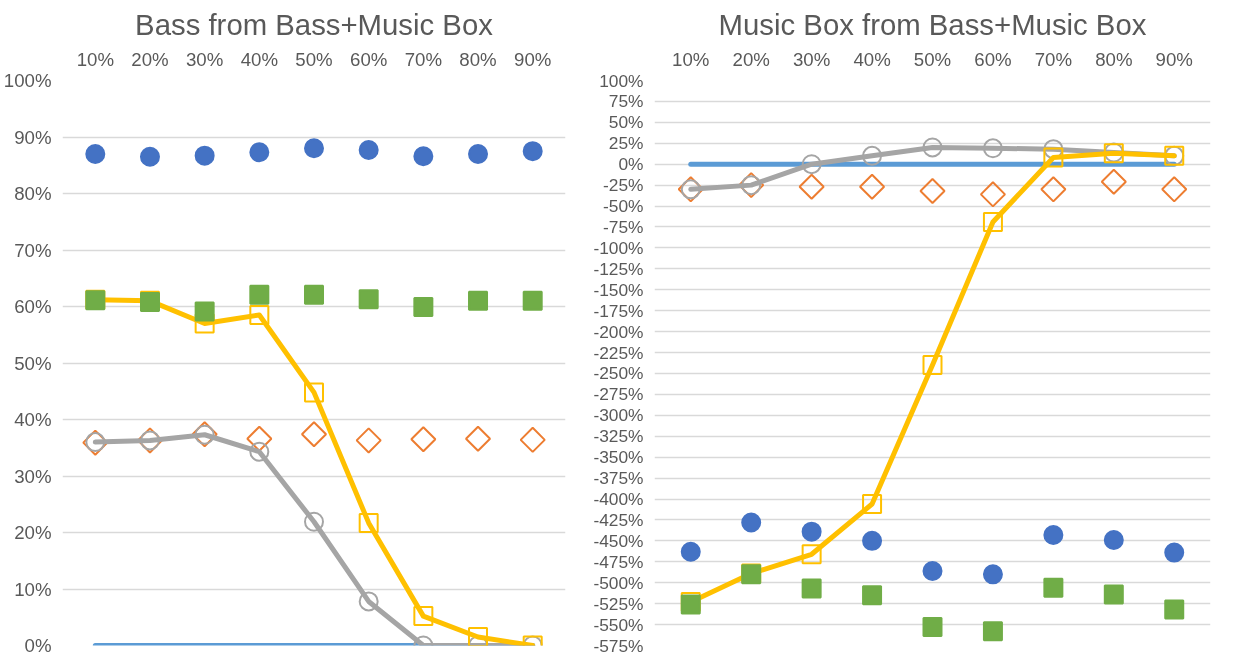  Describe the element at coordinates (618, 478) in the screenshot. I see `y-tick-label: -375%` at that location.